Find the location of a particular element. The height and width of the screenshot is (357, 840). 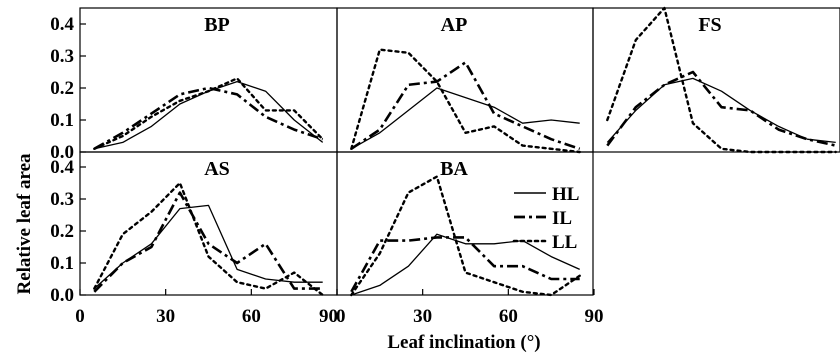

legend-label-ll: LL is located at coordinates (564, 242).